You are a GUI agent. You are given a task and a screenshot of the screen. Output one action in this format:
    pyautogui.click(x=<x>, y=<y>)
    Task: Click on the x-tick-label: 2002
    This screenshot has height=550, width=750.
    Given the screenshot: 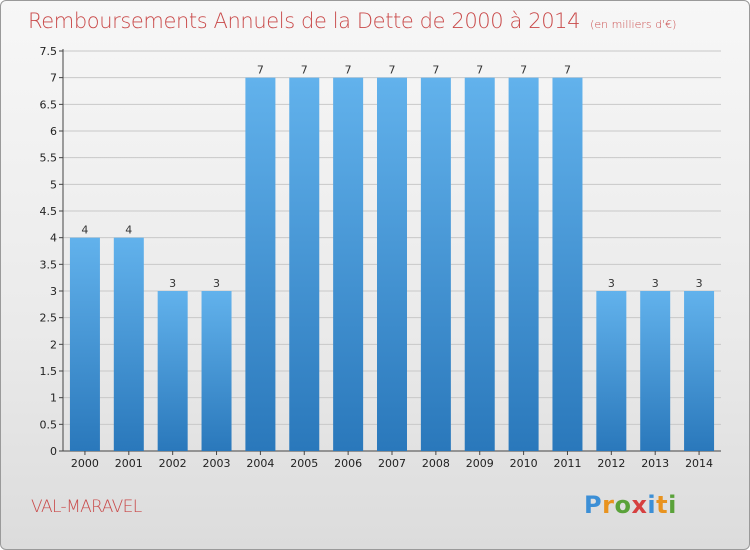 What is the action you would take?
    pyautogui.click(x=173, y=463)
    